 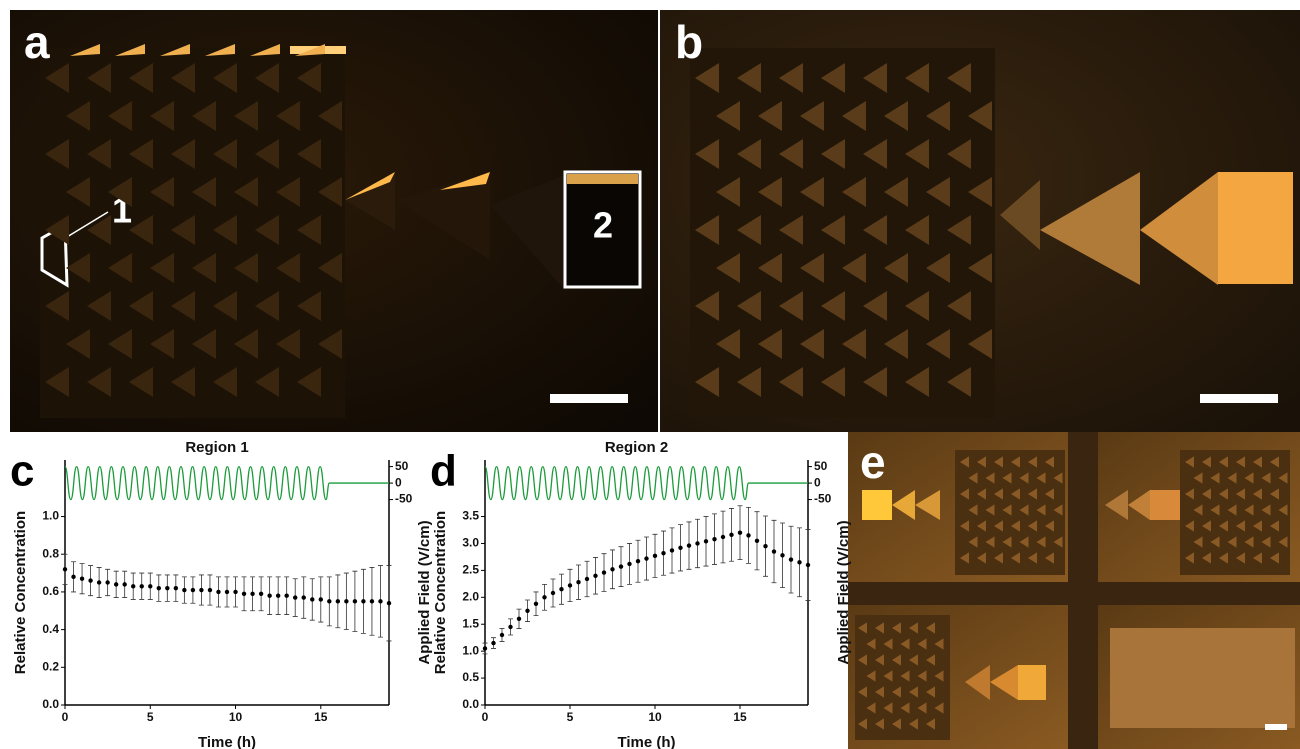 I want to click on y-tick-label: 0.4, so click(x=50, y=629).